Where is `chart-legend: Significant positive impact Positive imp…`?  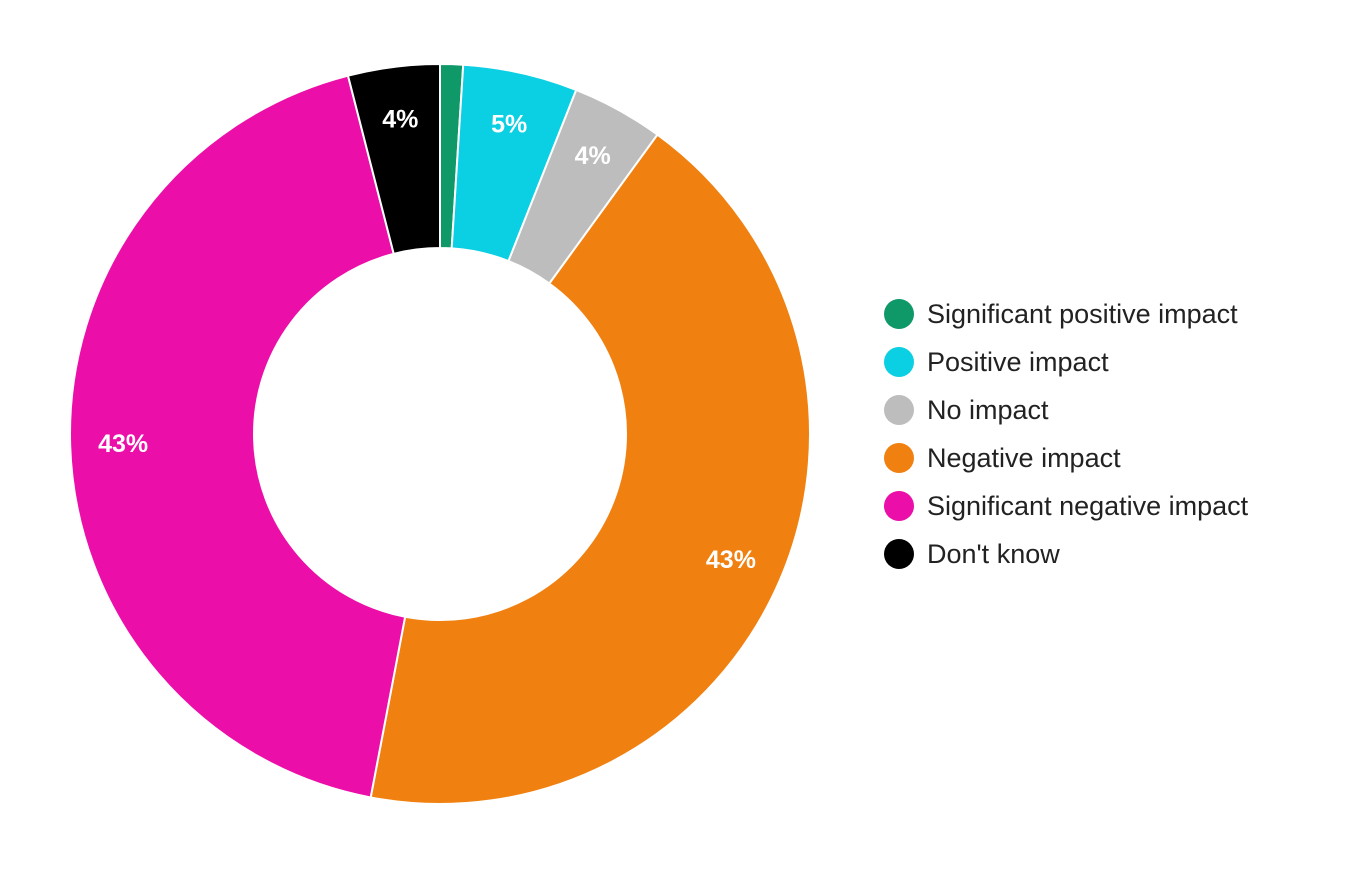
chart-legend: Significant positive impact Positive imp… is located at coordinates (1066, 434).